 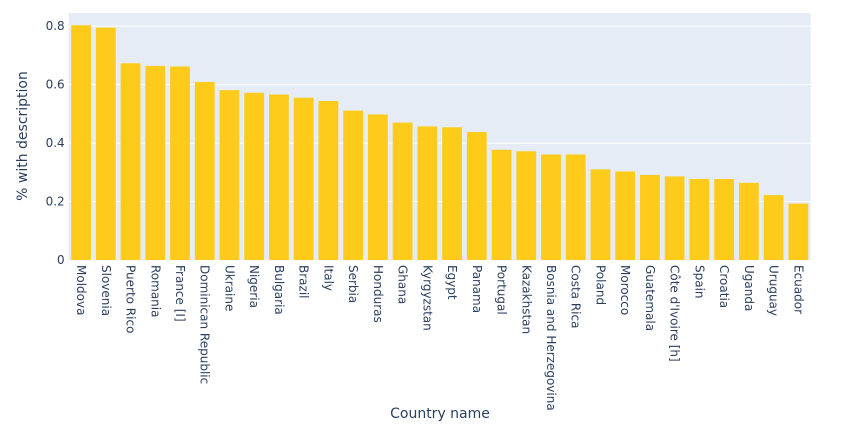 I want to click on x-tick-label: Côte d'Ivoire [h], so click(x=675, y=313).